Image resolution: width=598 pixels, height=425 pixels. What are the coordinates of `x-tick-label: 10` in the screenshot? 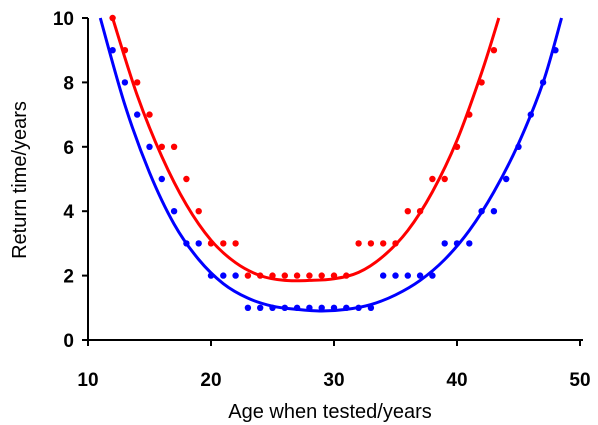 It's located at (87, 380).